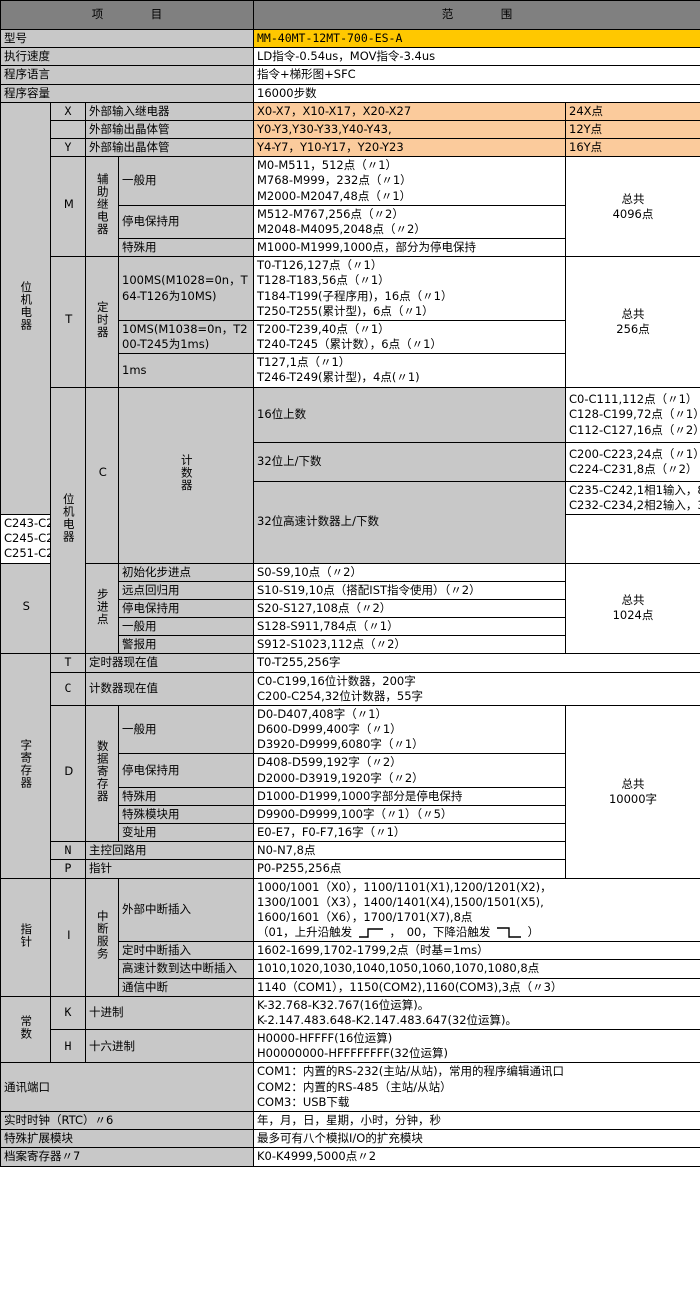 Image resolution: width=700 pixels, height=1304 pixels. Describe the element at coordinates (409, 248) in the screenshot. I see `value-m-special: M1000-M1999,1000点，部分为停电保持` at that location.